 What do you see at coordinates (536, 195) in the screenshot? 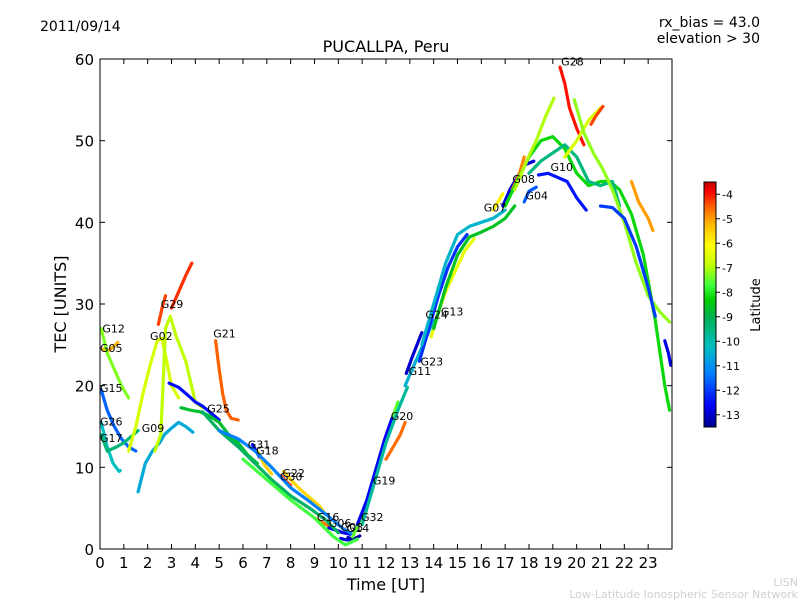
I see `satellite-label-g04: G04` at bounding box center [536, 195].